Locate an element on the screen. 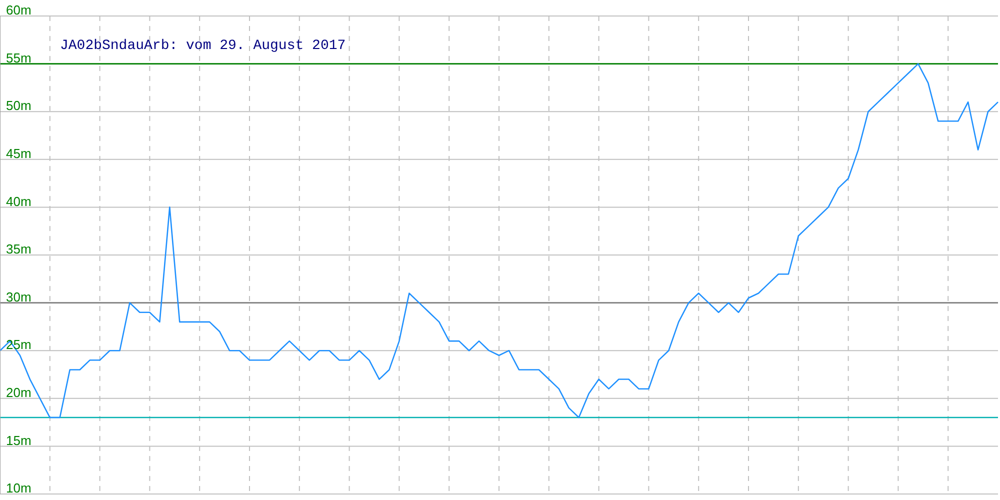 The height and width of the screenshot is (500, 1000). y-tick-label: 40m is located at coordinates (19, 201).